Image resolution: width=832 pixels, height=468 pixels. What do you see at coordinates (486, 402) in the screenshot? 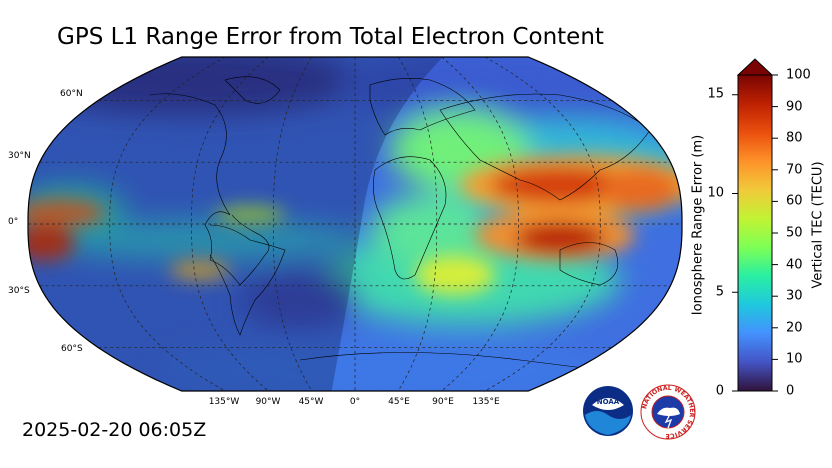
I see `lon-label-135e: 135°E` at bounding box center [486, 402].